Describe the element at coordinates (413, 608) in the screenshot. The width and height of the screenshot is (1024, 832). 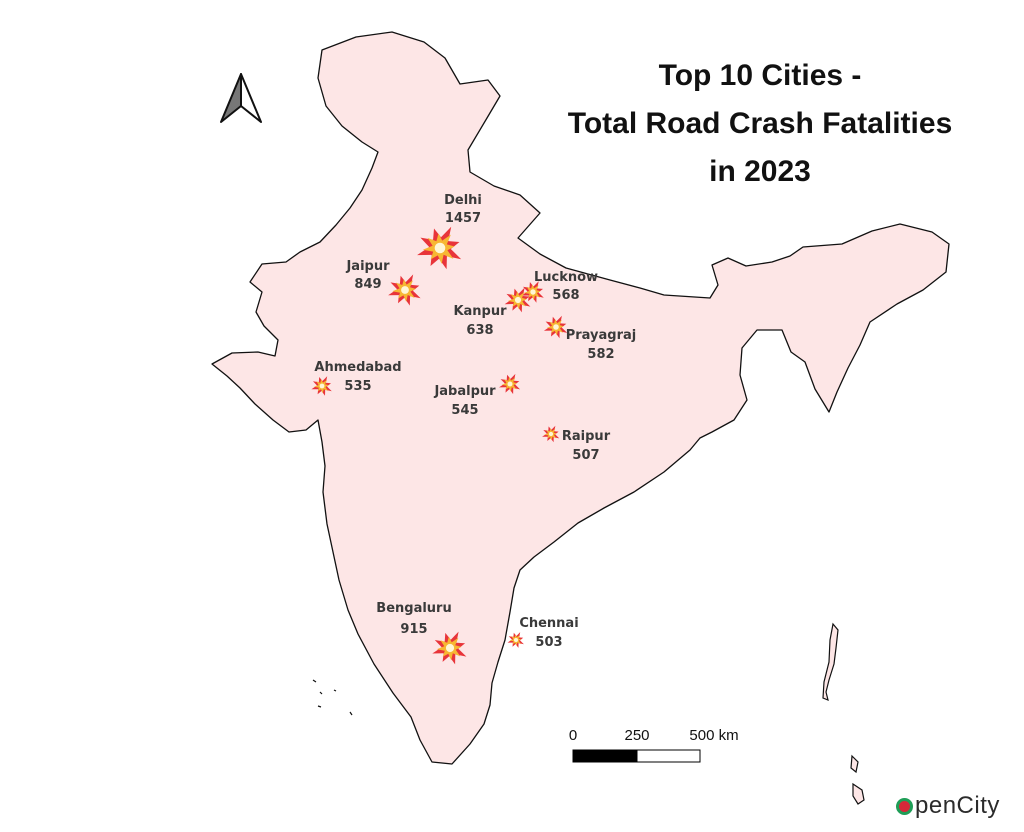
I see `city-name-bengaluru: Bengaluru` at that location.